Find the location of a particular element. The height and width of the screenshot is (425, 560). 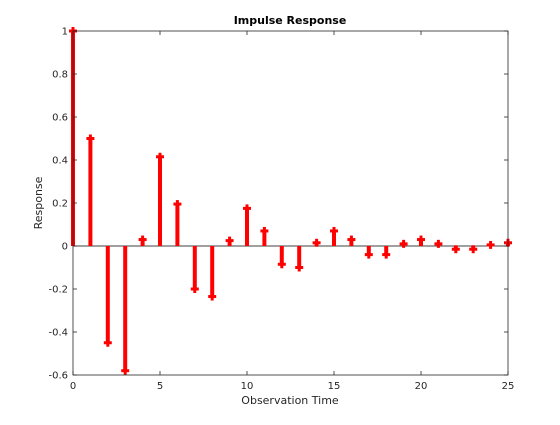

x-tick-label: 10 is located at coordinates (247, 386).